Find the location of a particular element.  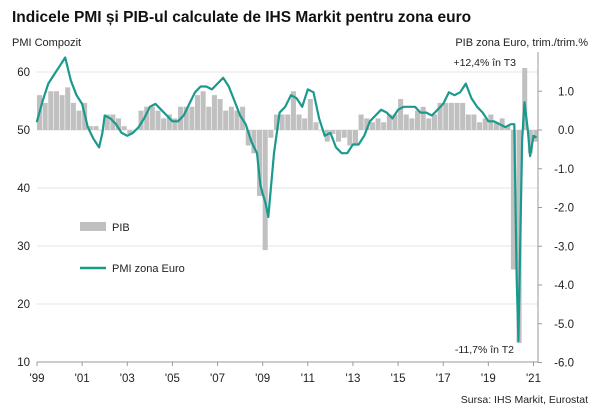

legend-label-pmi: PMI zona Euro is located at coordinates (148, 269).